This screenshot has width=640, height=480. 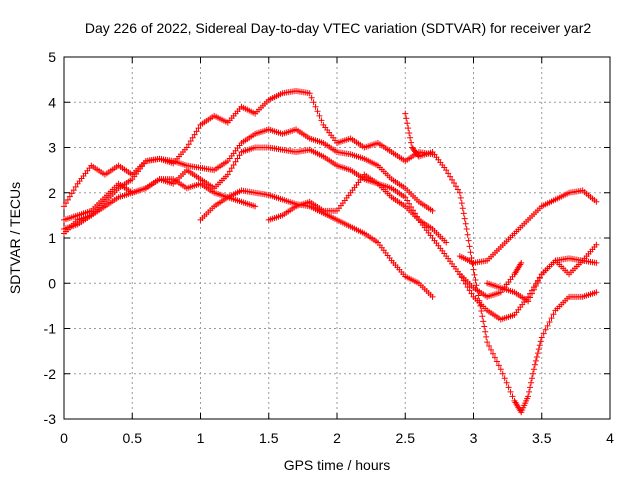 What do you see at coordinates (406, 438) in the screenshot?
I see `x-tick-label: 2.5` at bounding box center [406, 438].